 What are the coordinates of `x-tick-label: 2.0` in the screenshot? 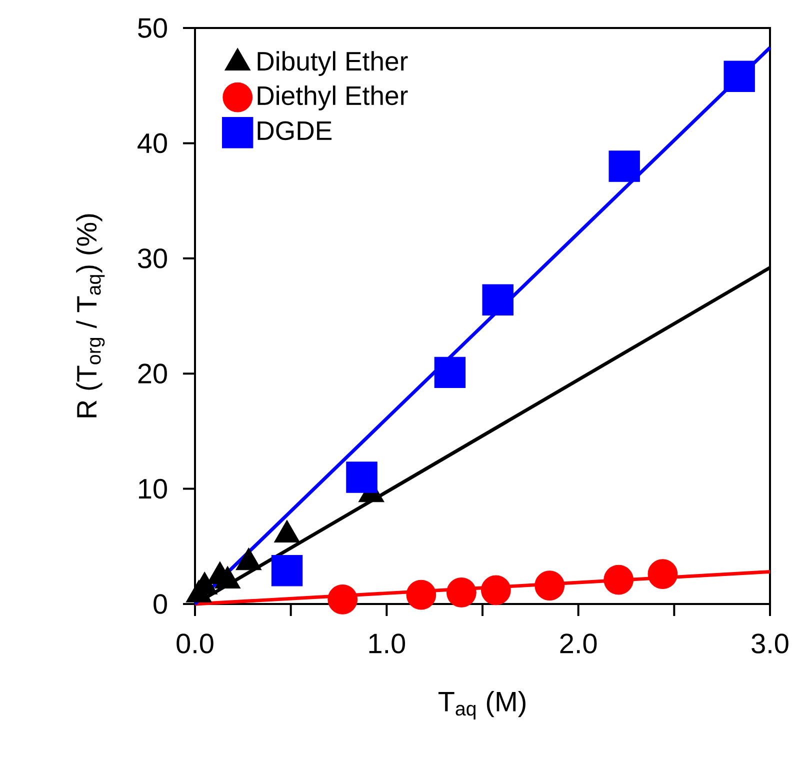 It's located at (578, 644).